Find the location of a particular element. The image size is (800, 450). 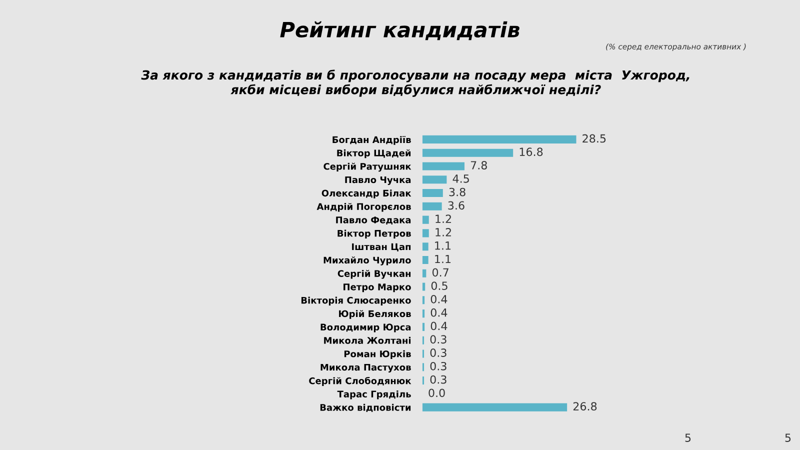

y-tick-label: Сергій Вучкан is located at coordinates (374, 274).